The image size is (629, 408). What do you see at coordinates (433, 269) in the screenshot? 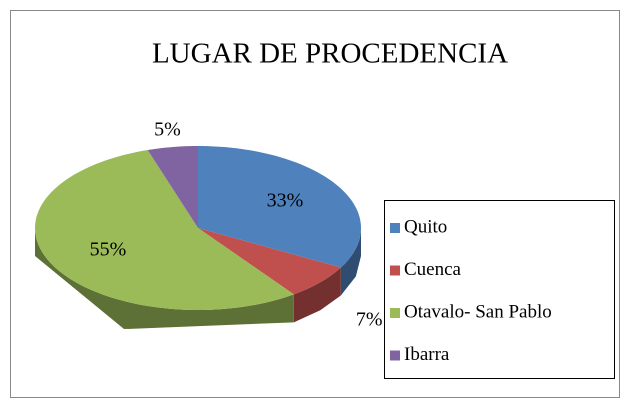
I see `legend-label: Cuenca` at bounding box center [433, 269].